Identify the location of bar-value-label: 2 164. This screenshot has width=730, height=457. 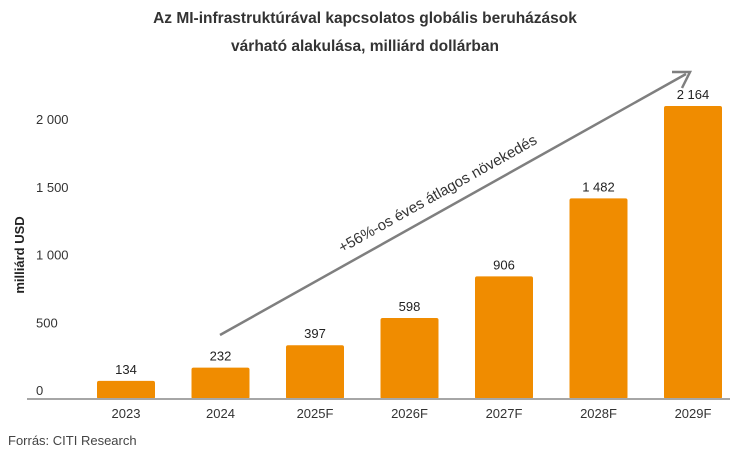
(693, 94).